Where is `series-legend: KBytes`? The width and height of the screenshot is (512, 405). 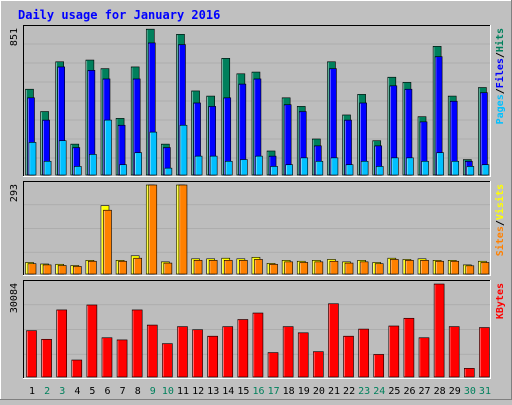 series-legend: KBytes is located at coordinates (500, 301).